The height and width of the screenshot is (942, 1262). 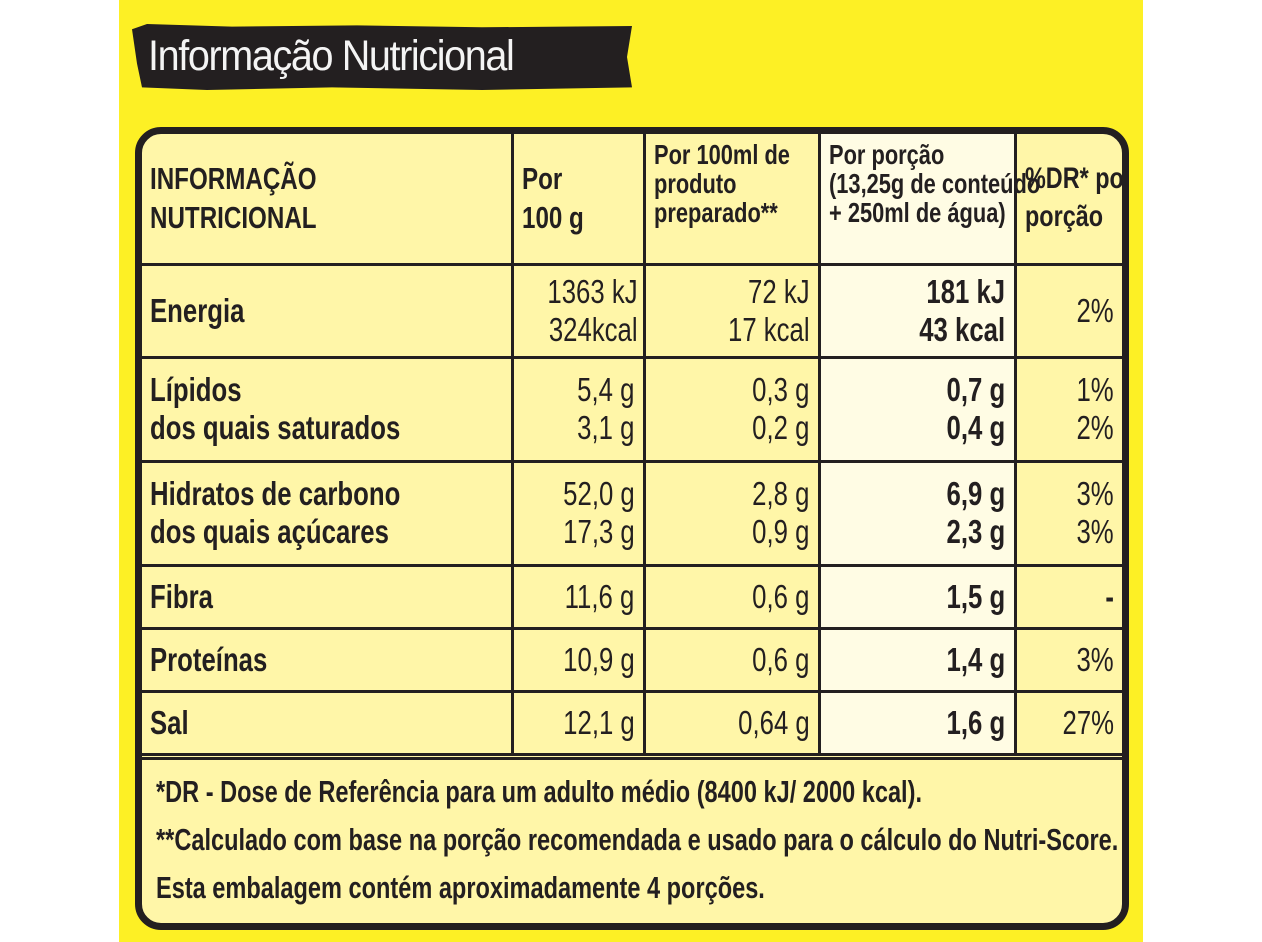 What do you see at coordinates (578, 200) in the screenshot?
I see `header-per-100g: Por 100 g` at bounding box center [578, 200].